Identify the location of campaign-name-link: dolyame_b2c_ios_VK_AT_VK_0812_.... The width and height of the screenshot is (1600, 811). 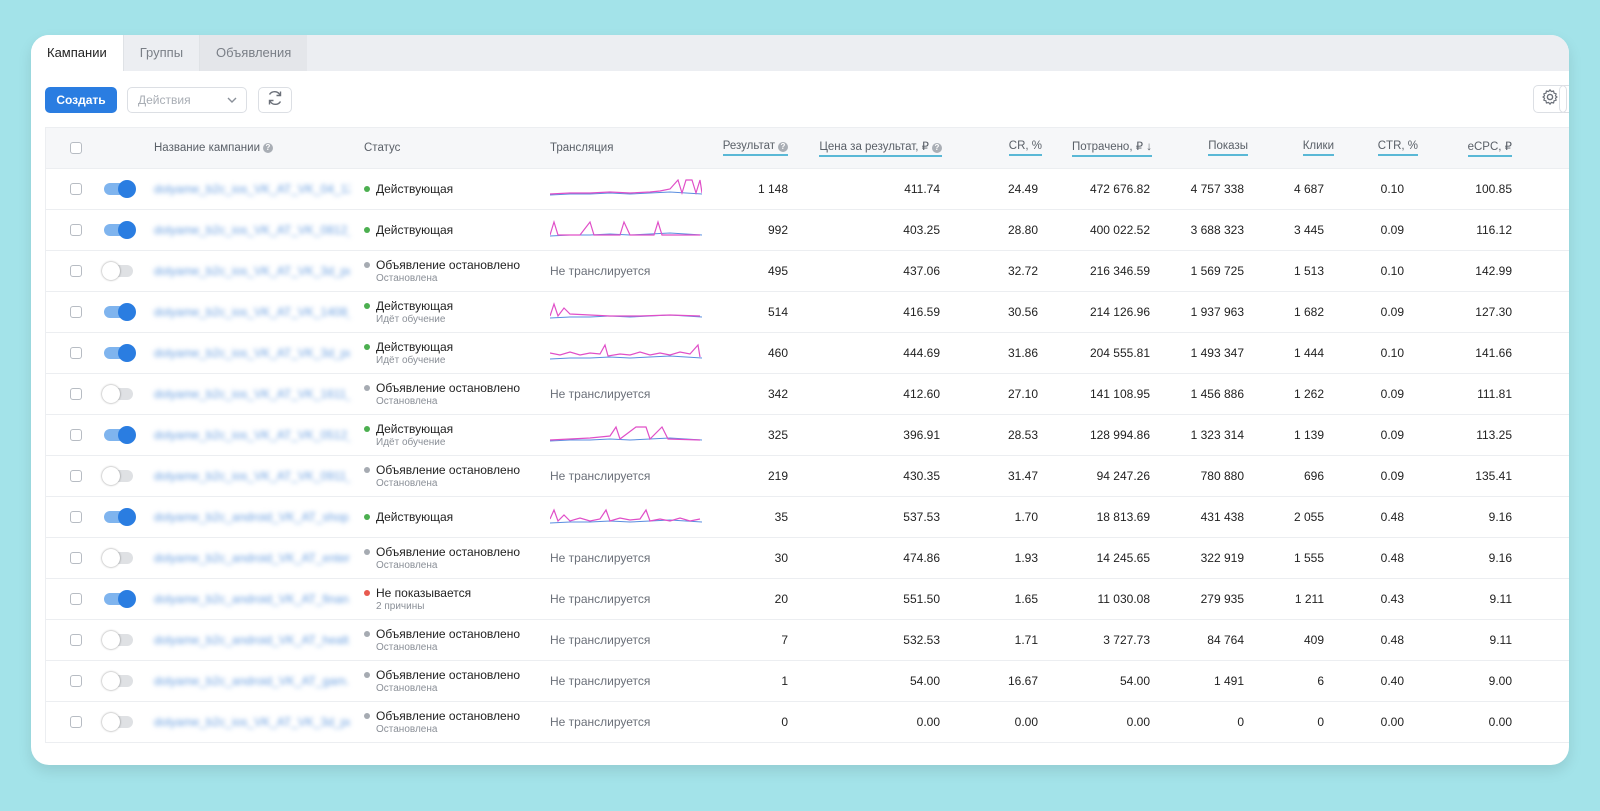
(252, 230).